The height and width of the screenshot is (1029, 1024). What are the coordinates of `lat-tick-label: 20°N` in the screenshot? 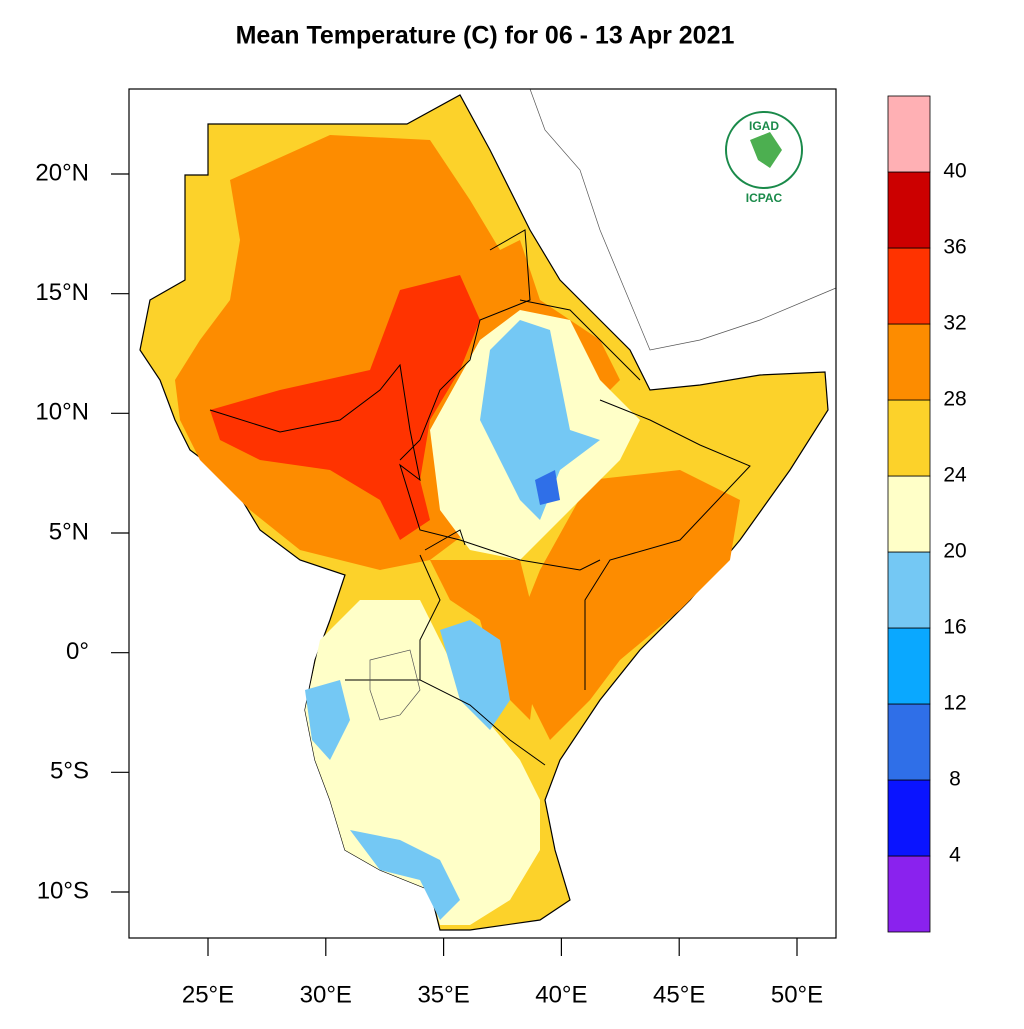 It's located at (62, 172).